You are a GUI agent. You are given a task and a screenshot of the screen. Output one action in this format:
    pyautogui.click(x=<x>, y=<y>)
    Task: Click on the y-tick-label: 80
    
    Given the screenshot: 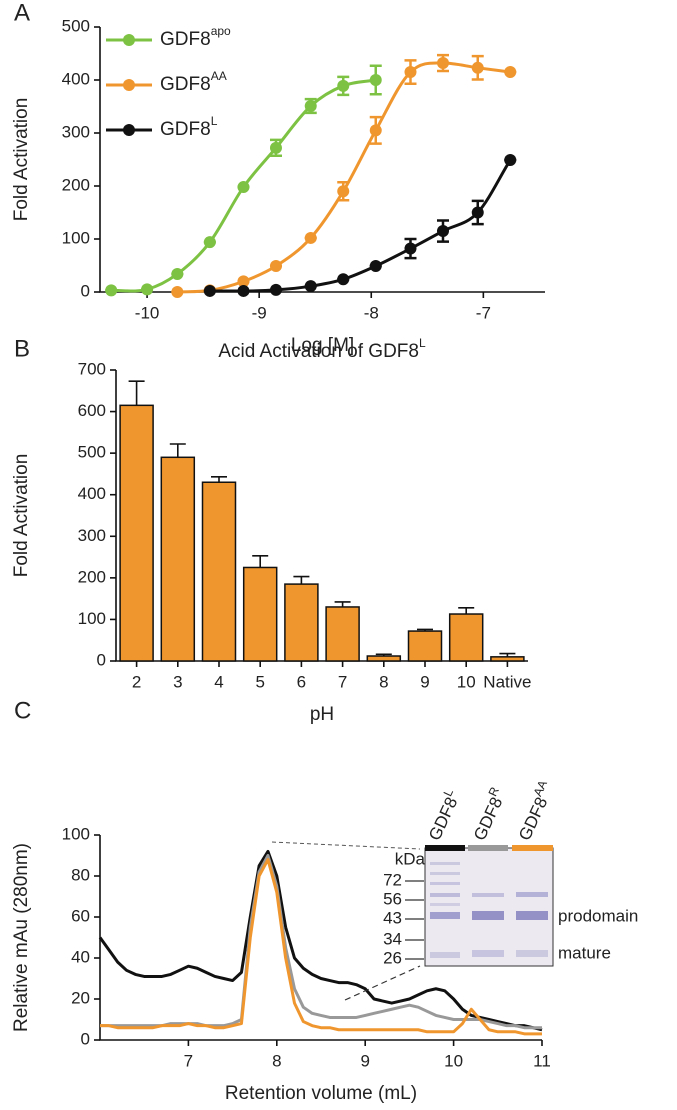 What is the action you would take?
    pyautogui.click(x=80, y=874)
    